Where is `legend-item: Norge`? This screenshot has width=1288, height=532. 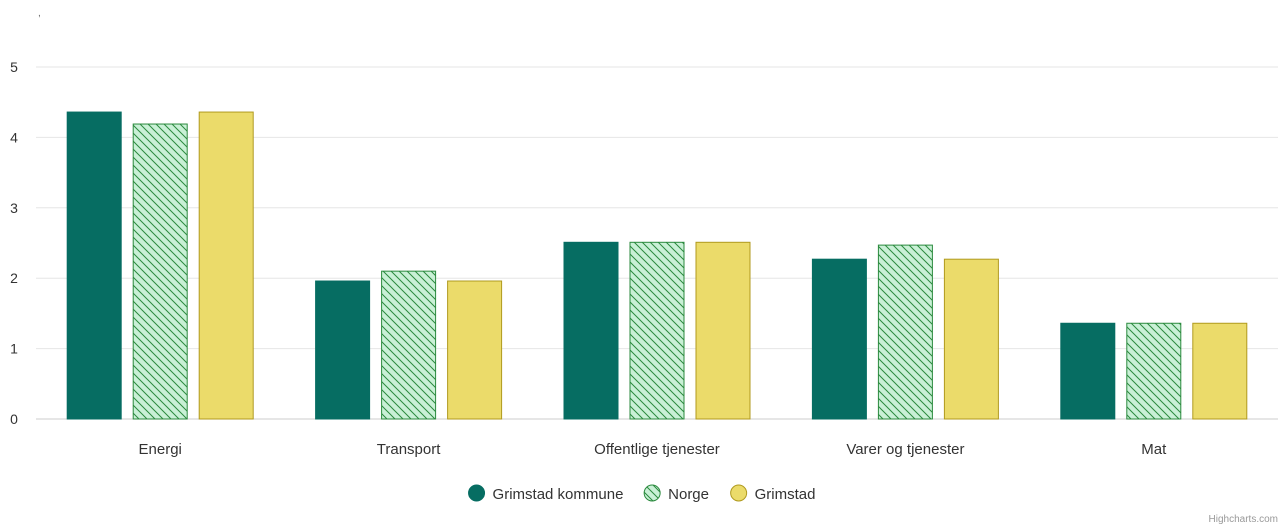
legend-item: Norge is located at coordinates (676, 493).